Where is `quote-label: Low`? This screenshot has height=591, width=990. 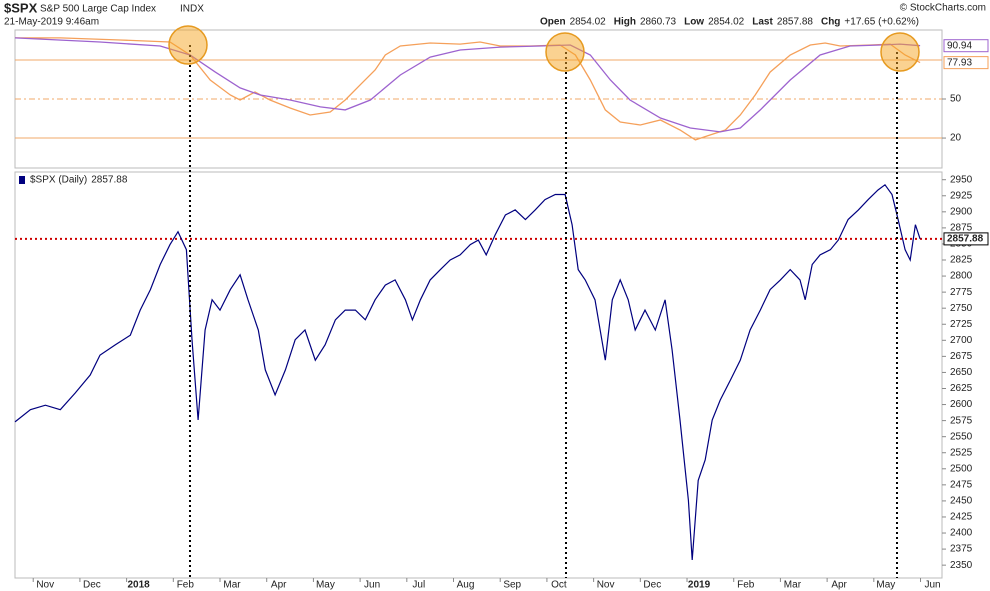
quote-label: Low is located at coordinates (694, 22).